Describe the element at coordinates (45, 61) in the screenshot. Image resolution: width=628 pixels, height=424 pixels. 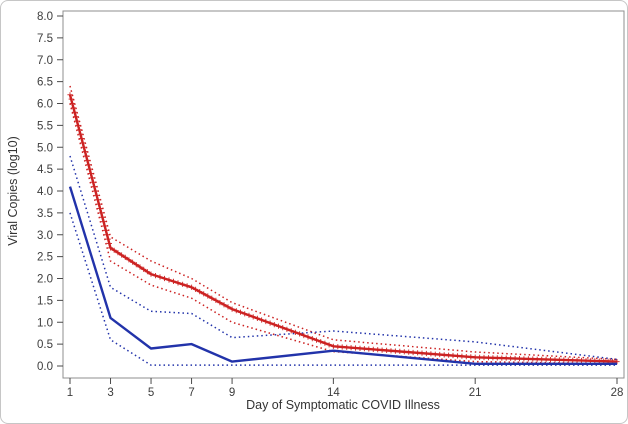
I see `y-tick-label: 7.0` at that location.